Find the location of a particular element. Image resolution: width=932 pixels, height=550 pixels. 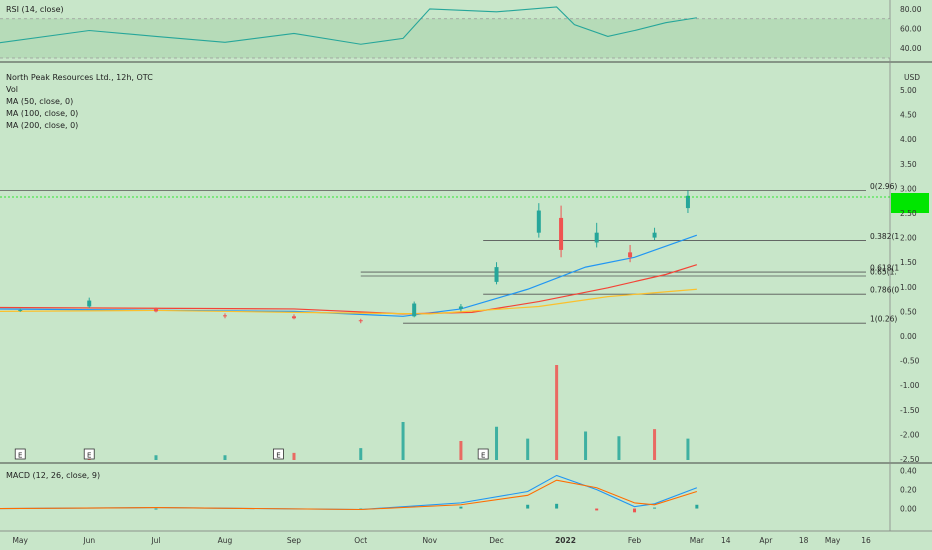

time-axis-tick: 14 is located at coordinates (726, 540).